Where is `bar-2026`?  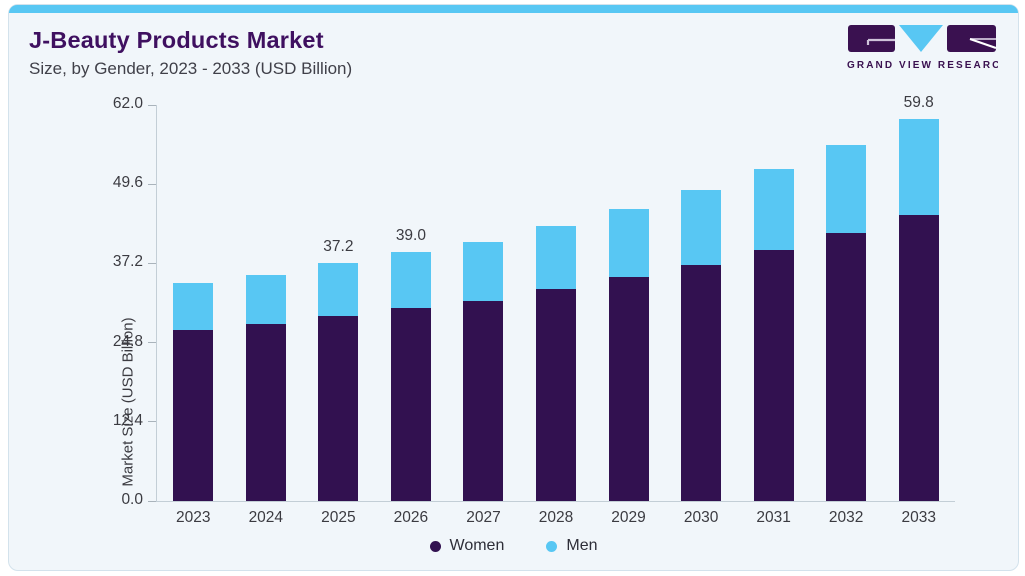 bar-2026 is located at coordinates (410, 376).